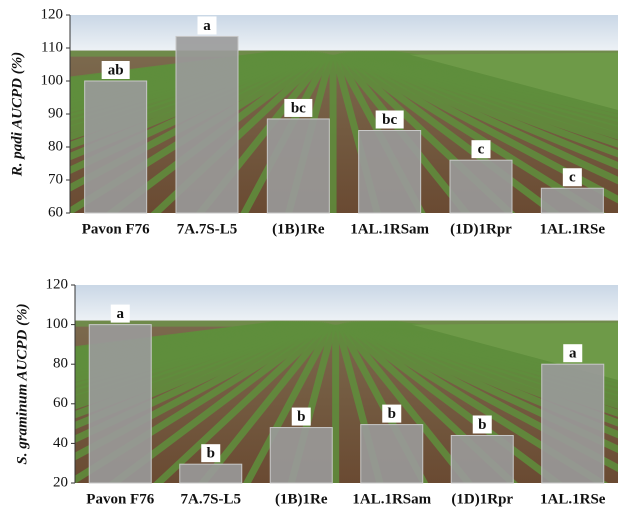 This screenshot has width=621, height=507. What do you see at coordinates (60, 482) in the screenshot?
I see `y-tick-label: 20` at bounding box center [60, 482].